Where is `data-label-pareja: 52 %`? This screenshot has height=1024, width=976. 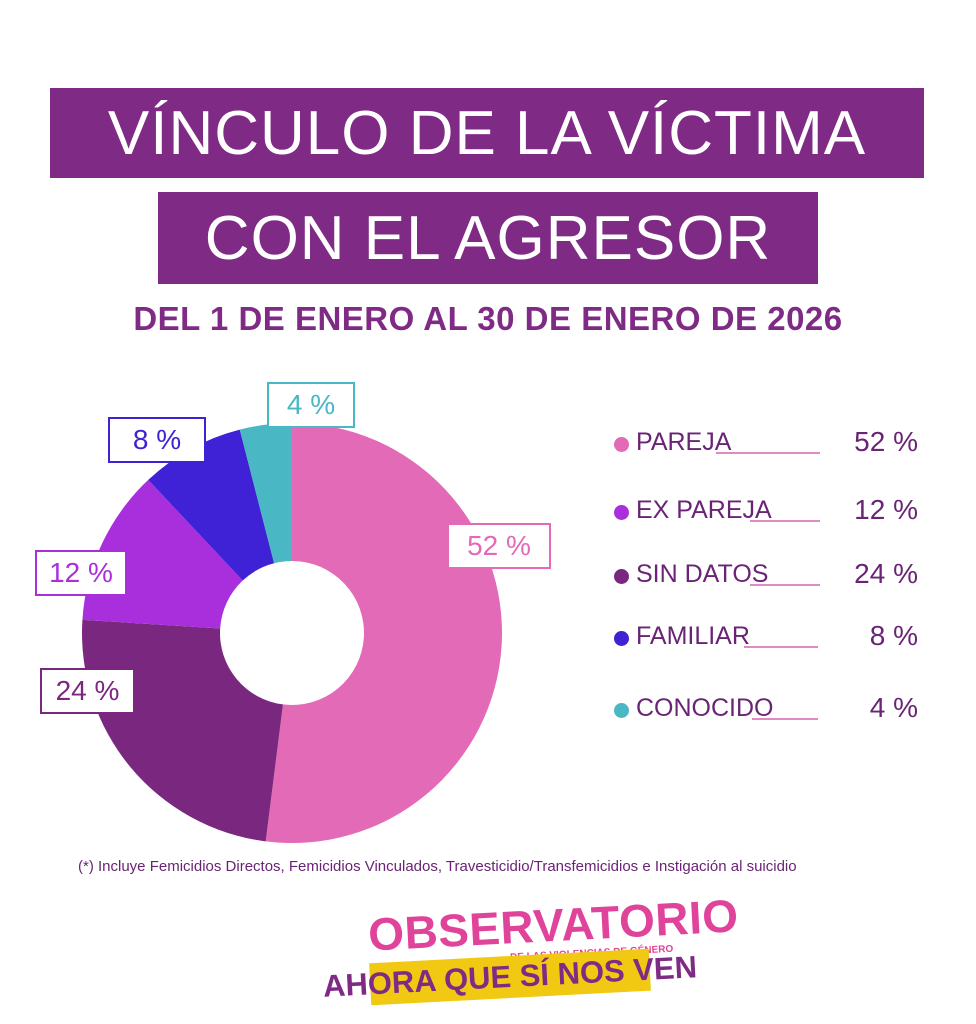 data-label-pareja: 52 % is located at coordinates (499, 546).